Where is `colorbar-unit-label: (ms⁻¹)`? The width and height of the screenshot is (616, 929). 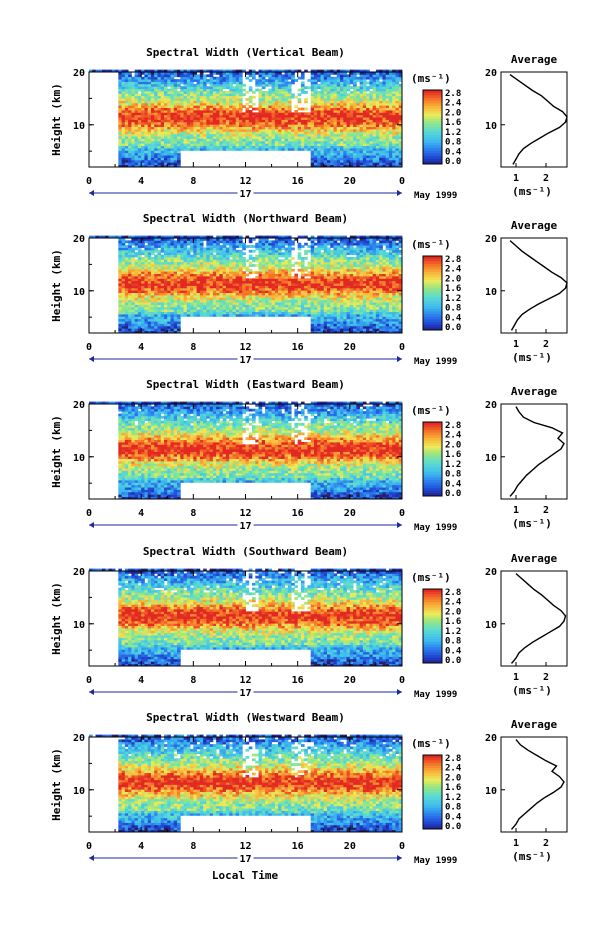 colorbar-unit-label: (ms⁻¹) is located at coordinates (431, 78).